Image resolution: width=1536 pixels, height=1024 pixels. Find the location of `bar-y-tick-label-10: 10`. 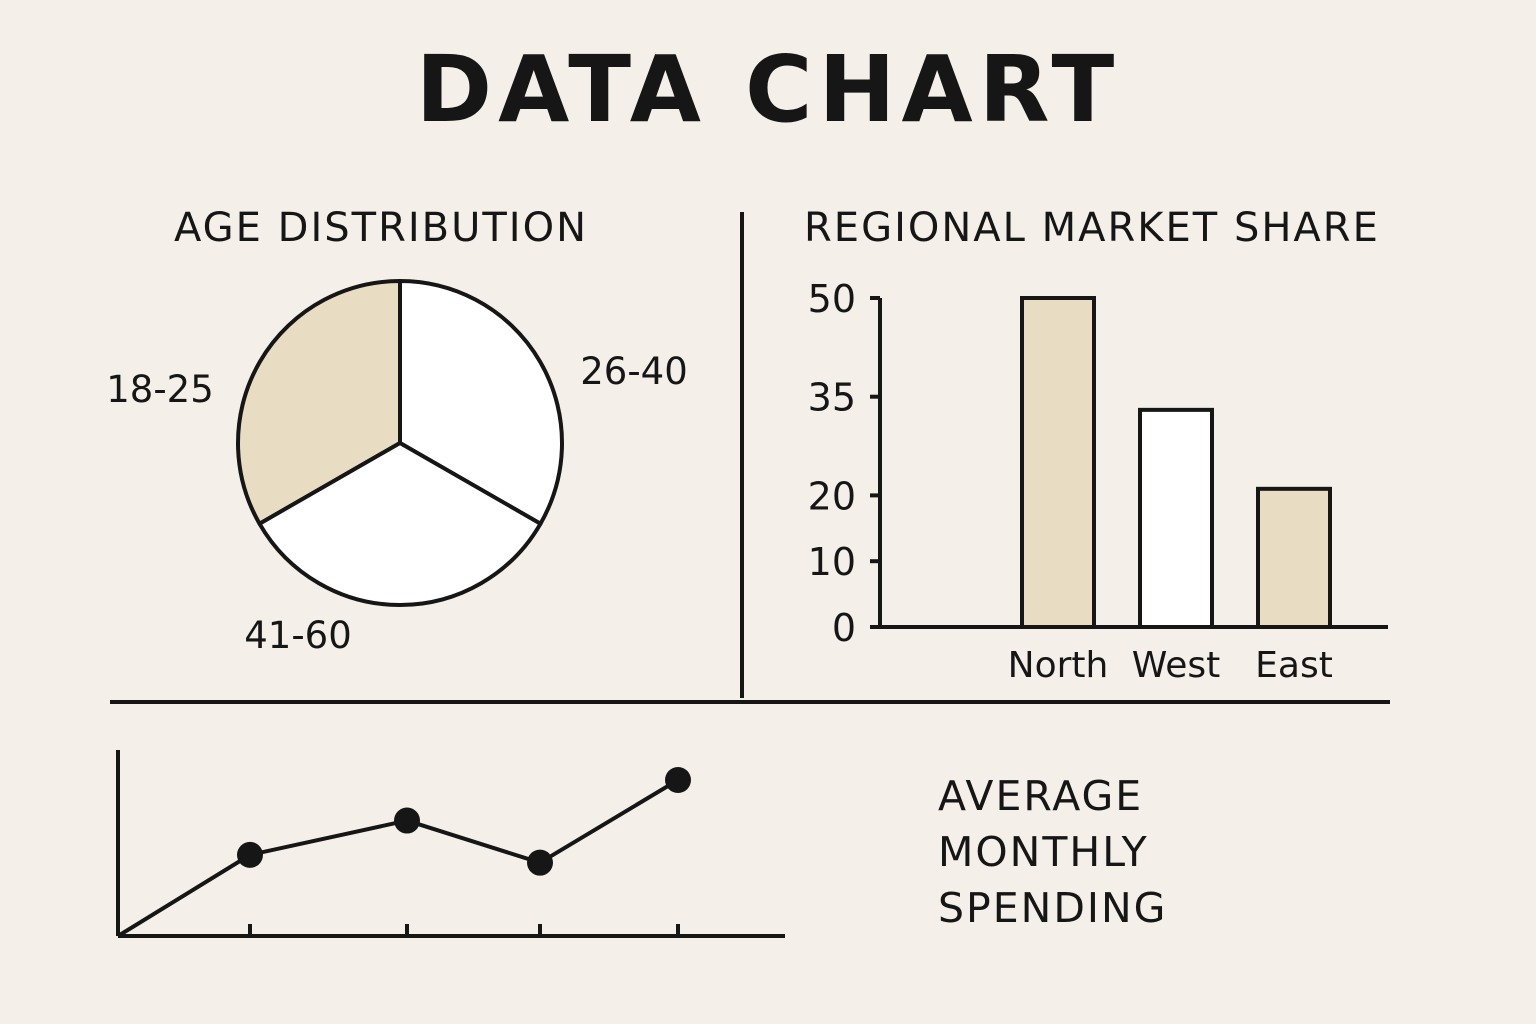

bar-y-tick-label-10: 10 is located at coordinates (832, 562).